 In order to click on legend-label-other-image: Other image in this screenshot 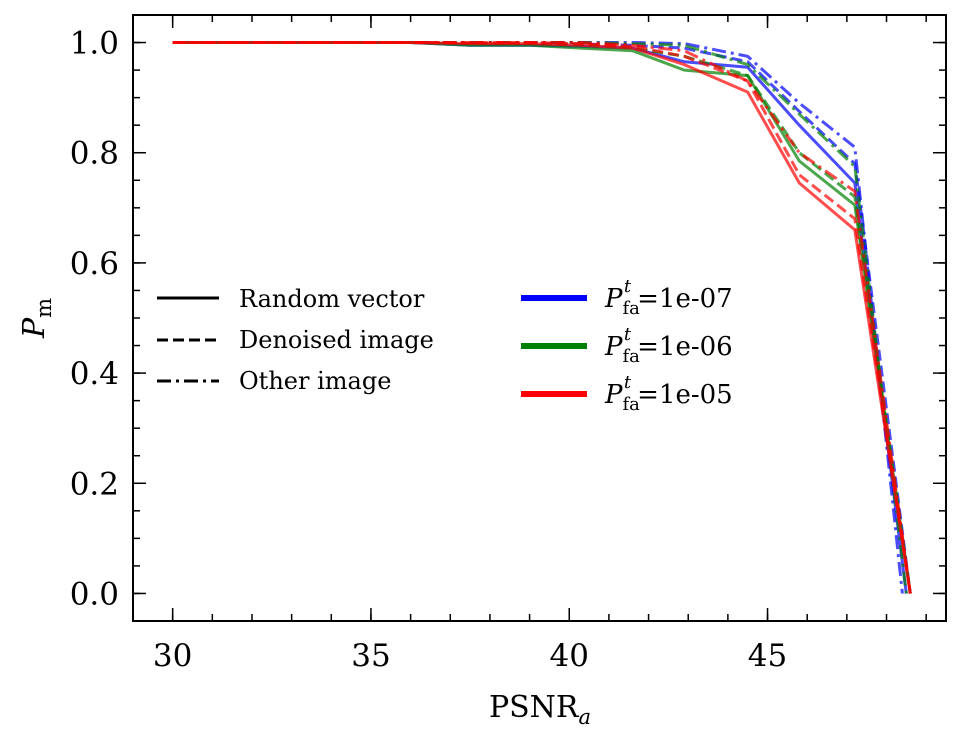, I will do `click(315, 381)`.